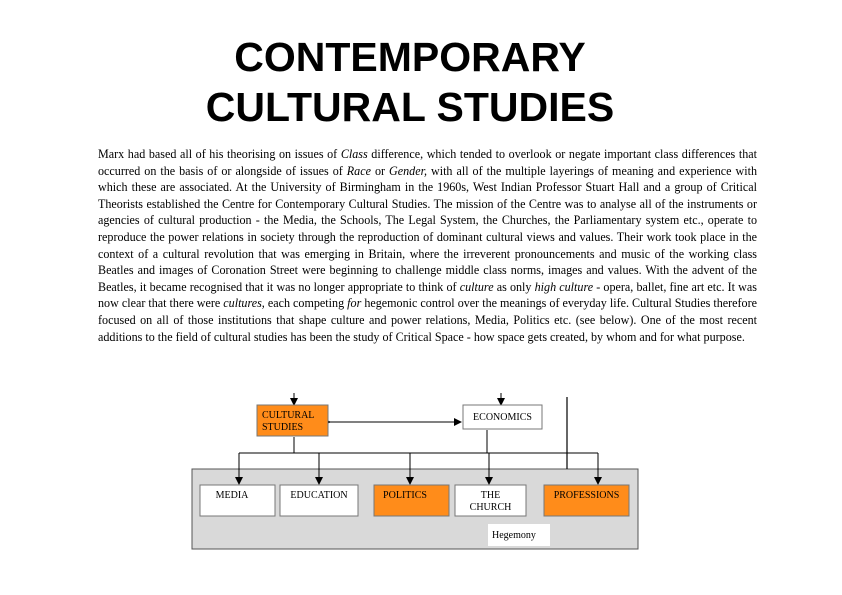 The height and width of the screenshot is (595, 842). What do you see at coordinates (410, 107) in the screenshot?
I see `title-line-2: CULTURAL STUDIES` at bounding box center [410, 107].